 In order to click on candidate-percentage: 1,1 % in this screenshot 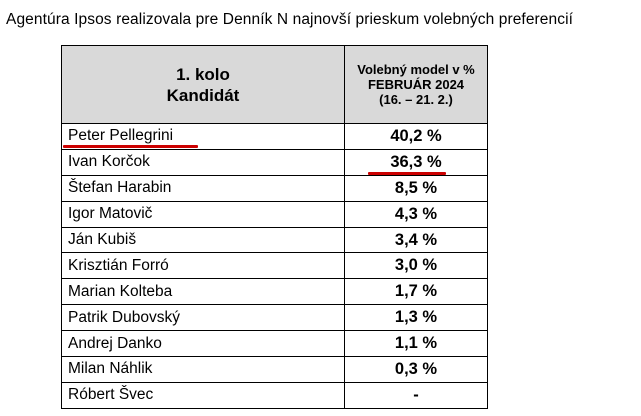, I will do `click(416, 344)`.